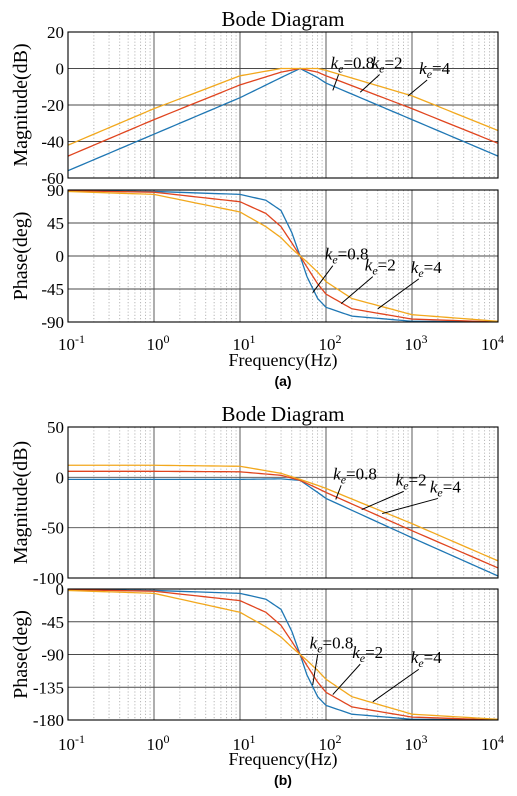 The height and width of the screenshot is (796, 517). I want to click on y-tick-label: -100, so click(48, 578).